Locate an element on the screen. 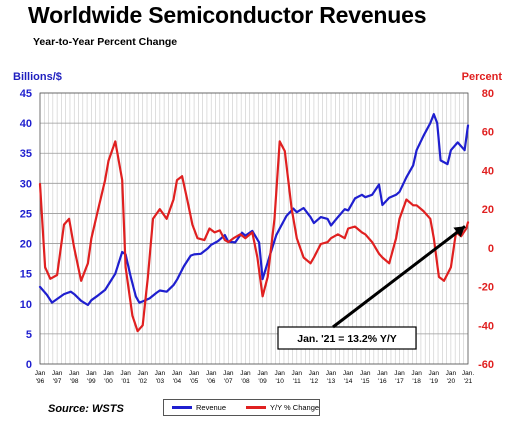 The width and height of the screenshot is (516, 423). x-tick-label: '15 is located at coordinates (365, 381).